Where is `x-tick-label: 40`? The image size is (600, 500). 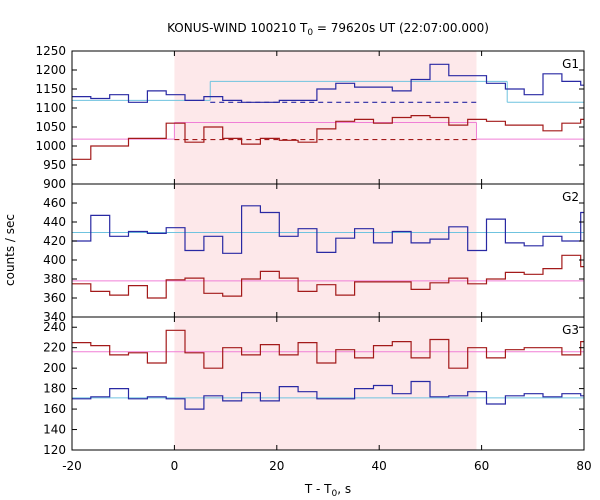 x-tick-label: 40 is located at coordinates (379, 466).